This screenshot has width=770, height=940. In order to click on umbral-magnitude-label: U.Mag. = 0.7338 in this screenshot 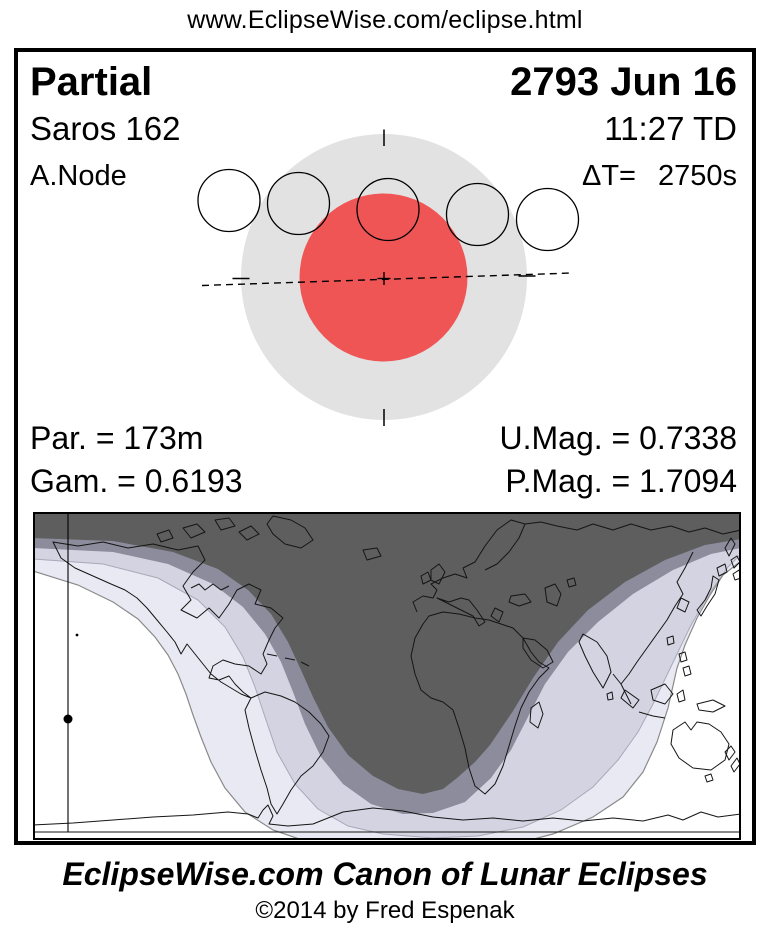, I will do `click(618, 438)`.